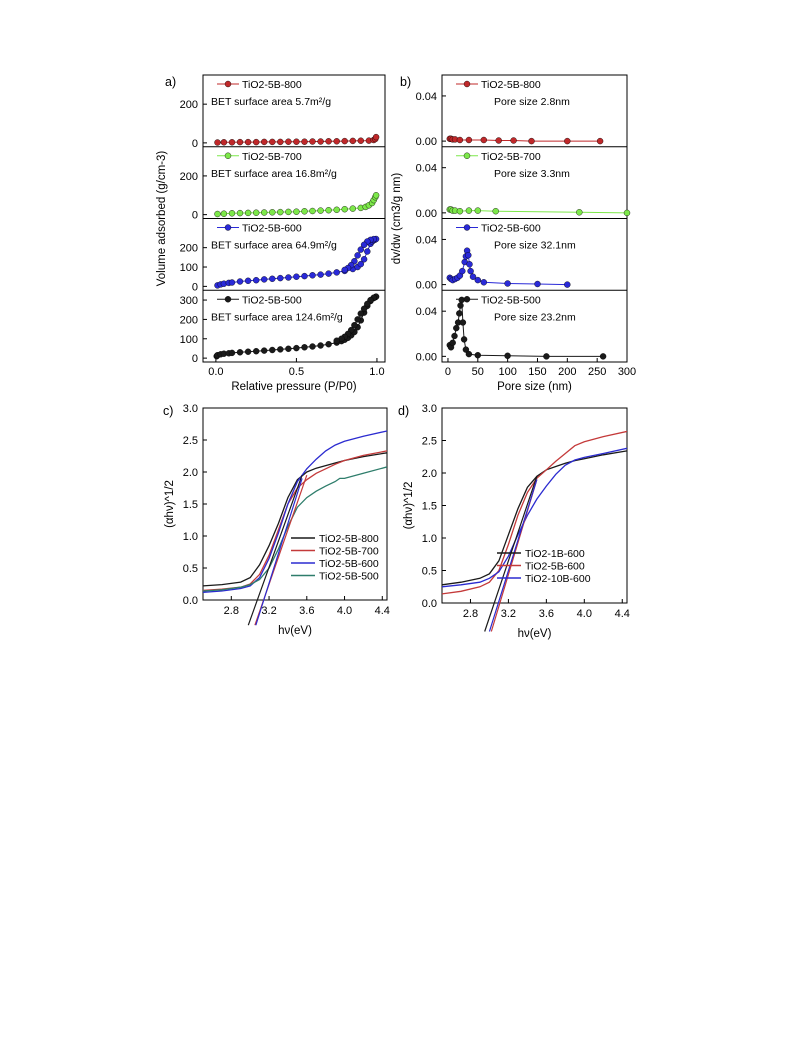 The image size is (793, 1057). What do you see at coordinates (190, 537) in the screenshot?
I see `y-tick-label: 1.0` at bounding box center [190, 537].